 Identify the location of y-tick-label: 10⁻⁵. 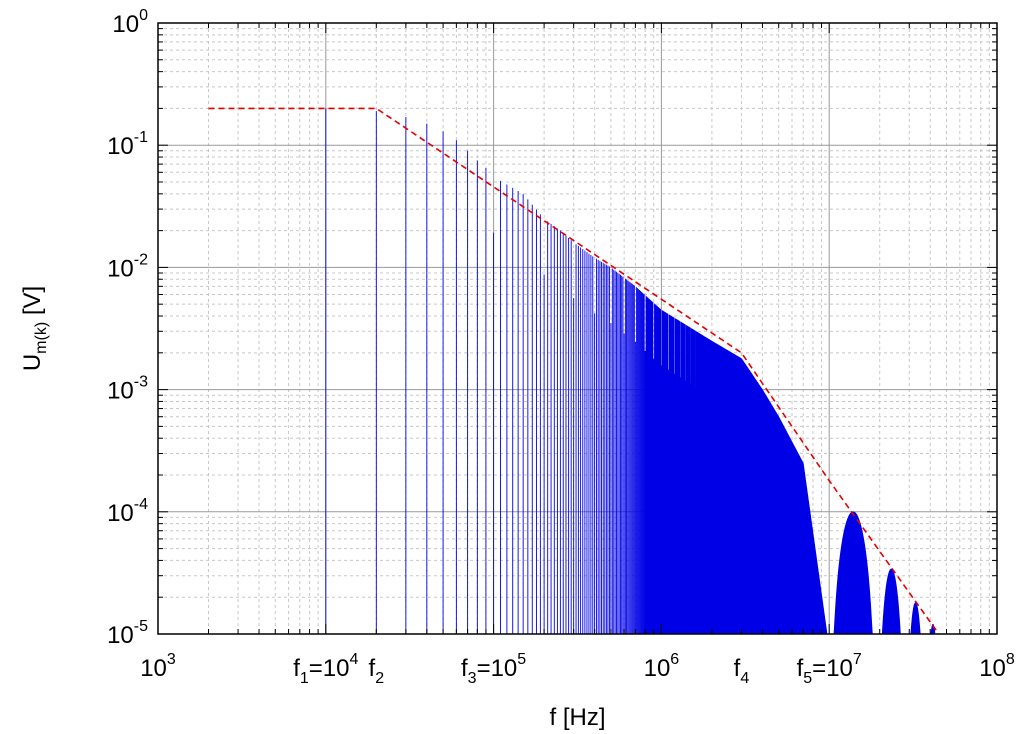
(127, 633).